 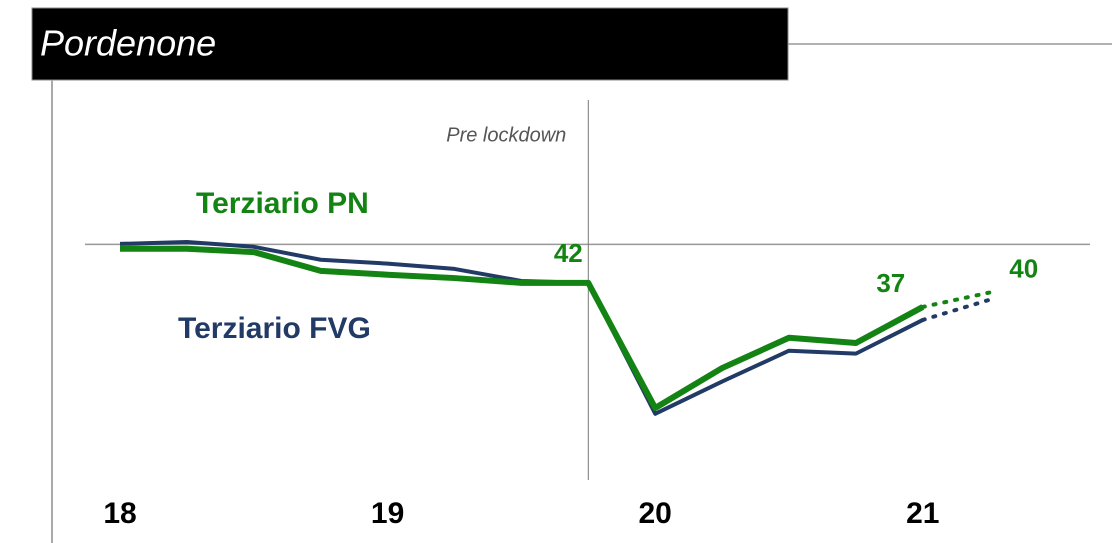 I want to click on data-label: 40, so click(x=1023, y=268).